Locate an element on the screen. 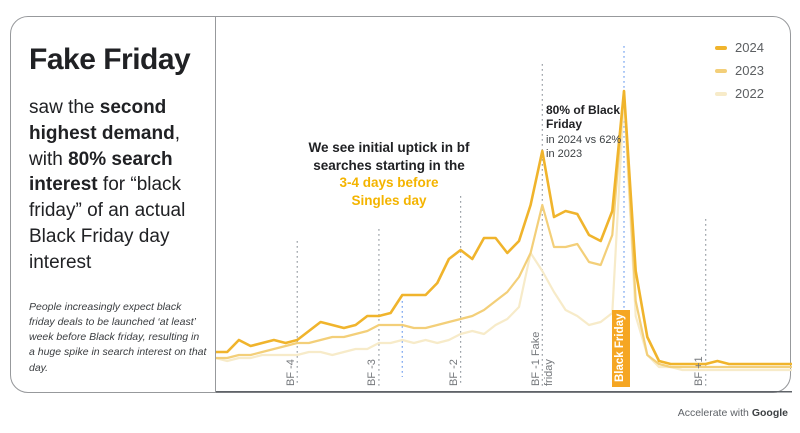  x-label-line: BF -2 is located at coordinates (454, 372).